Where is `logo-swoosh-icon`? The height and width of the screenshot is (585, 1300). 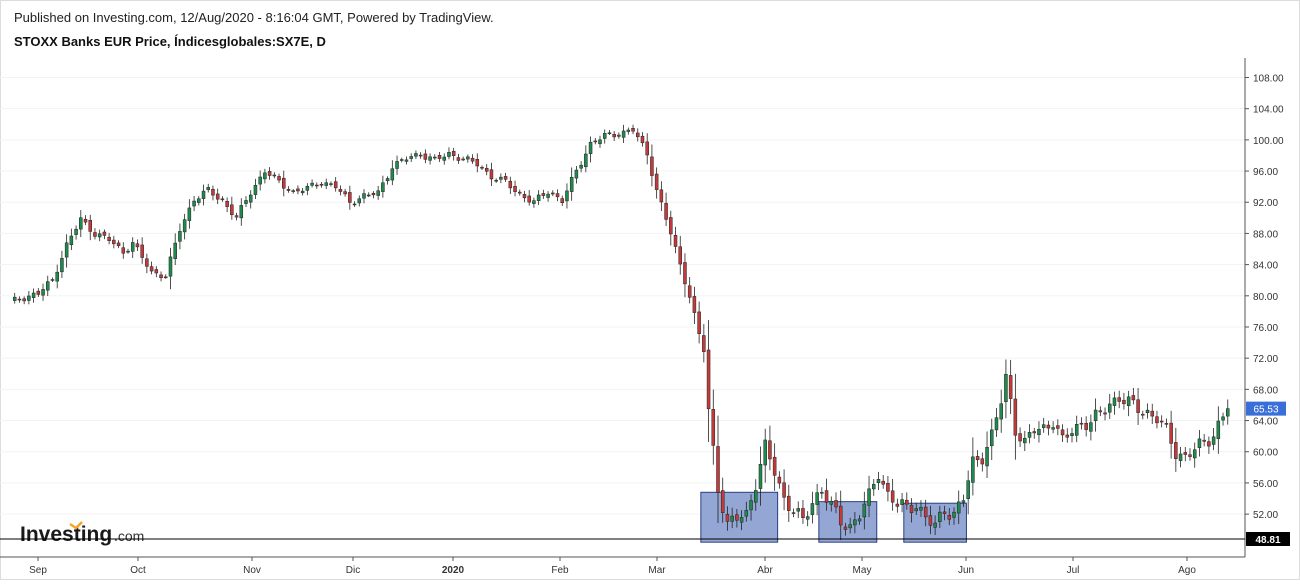 logo-swoosh-icon is located at coordinates (76, 525).